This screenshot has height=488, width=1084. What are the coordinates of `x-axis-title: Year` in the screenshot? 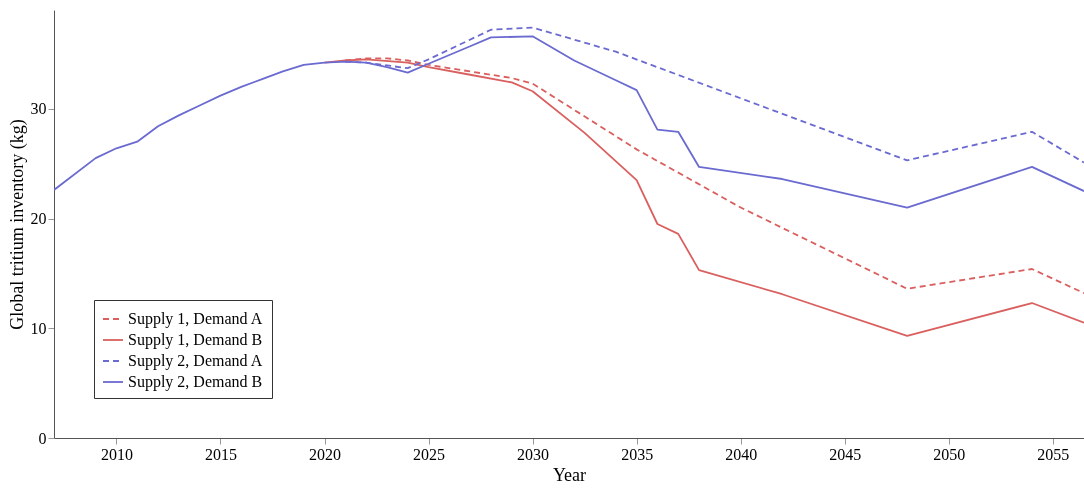 It's located at (569, 474).